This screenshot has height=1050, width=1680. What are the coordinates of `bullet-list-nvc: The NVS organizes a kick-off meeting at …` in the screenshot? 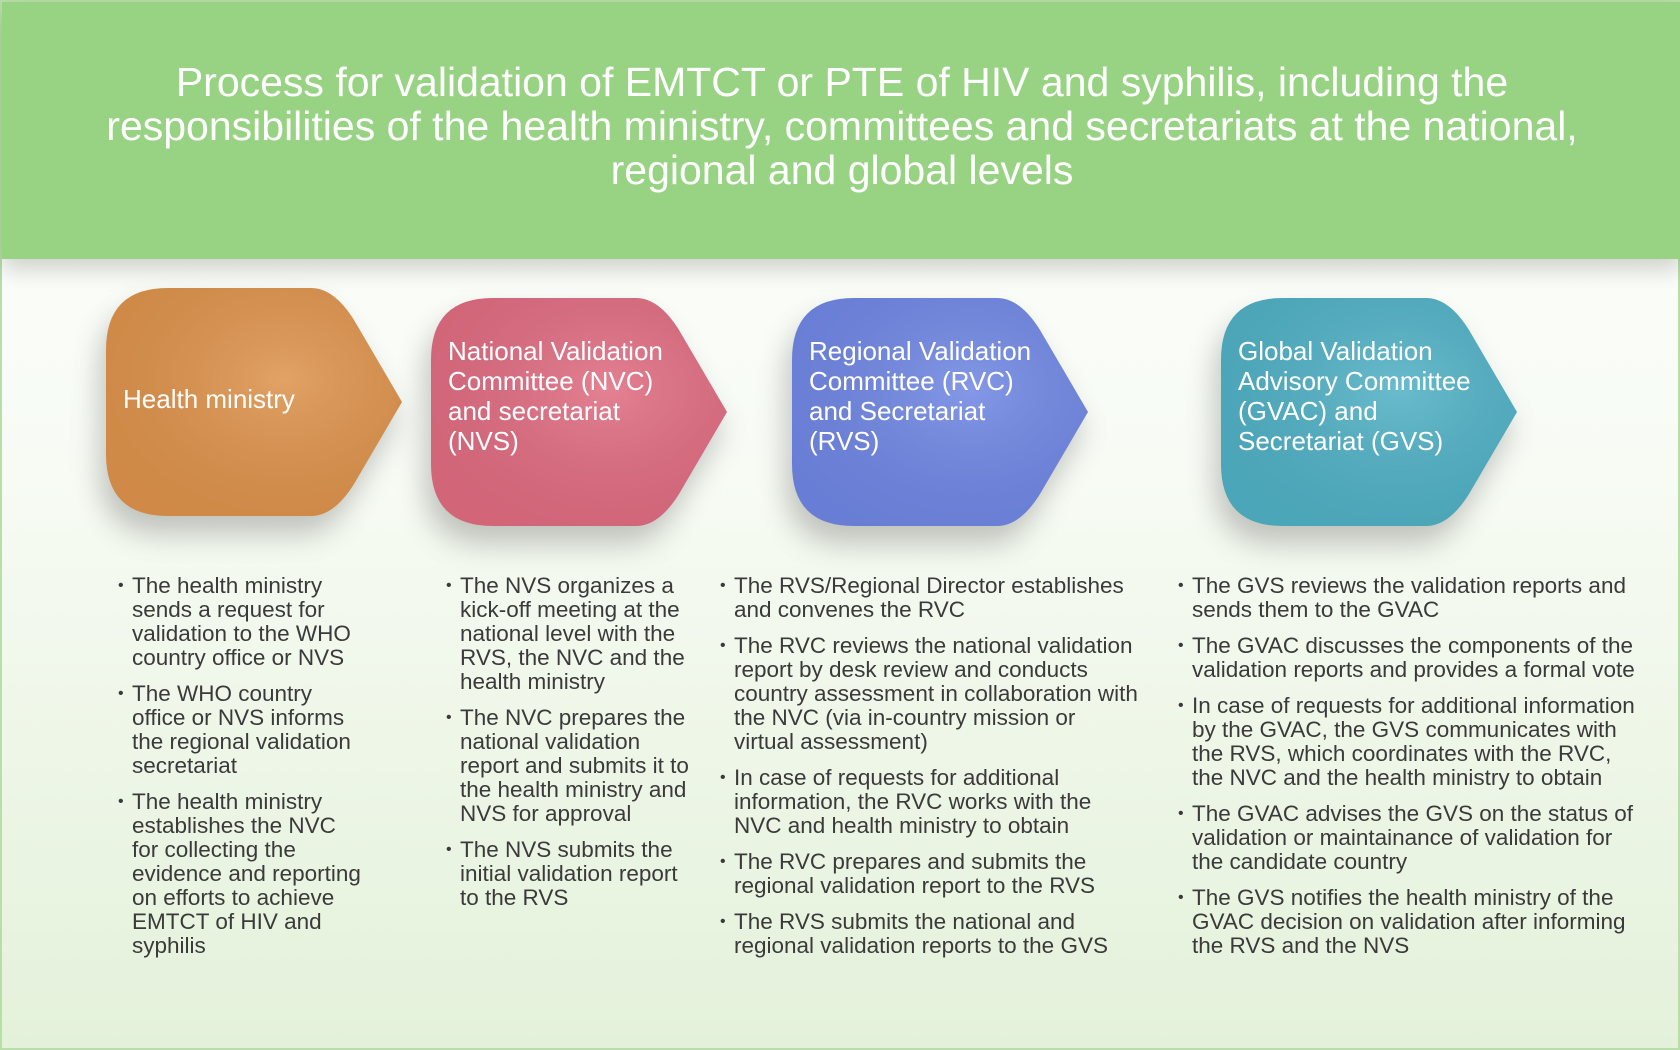 It's located at (568, 748).